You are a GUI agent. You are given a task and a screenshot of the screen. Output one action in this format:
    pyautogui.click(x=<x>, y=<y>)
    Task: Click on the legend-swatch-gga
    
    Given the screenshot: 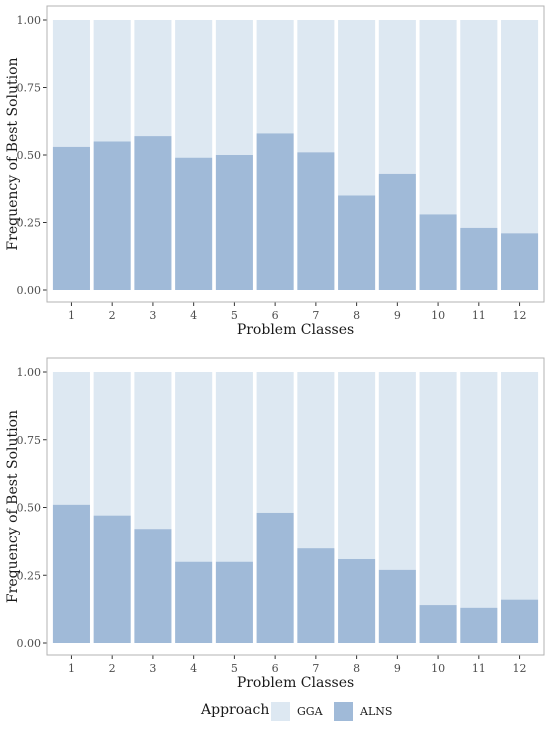 What is the action you would take?
    pyautogui.click(x=280, y=711)
    